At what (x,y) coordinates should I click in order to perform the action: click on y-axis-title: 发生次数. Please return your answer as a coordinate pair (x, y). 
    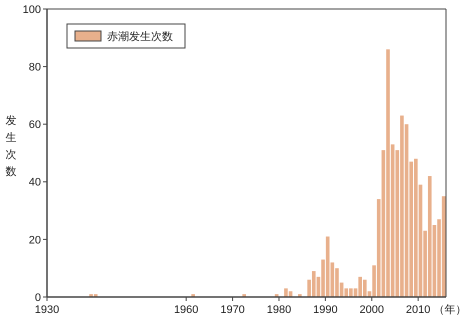
    Looking at the image, I should click on (11, 146).